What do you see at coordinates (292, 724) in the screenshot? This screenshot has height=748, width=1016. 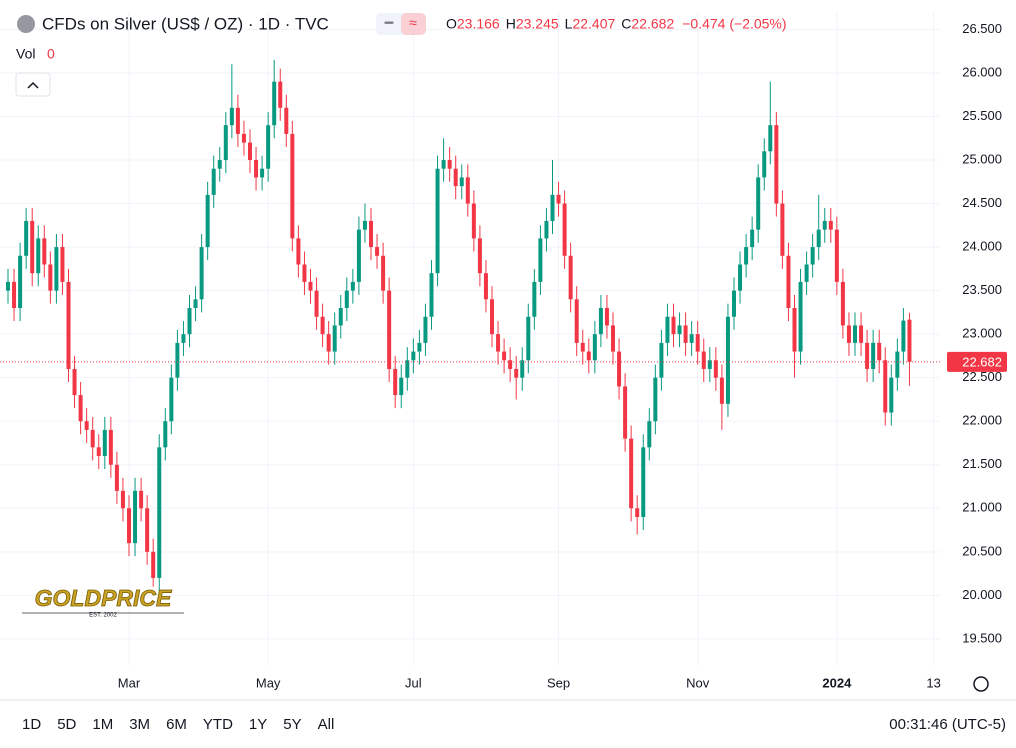 I see `range-button: 5Y` at bounding box center [292, 724].